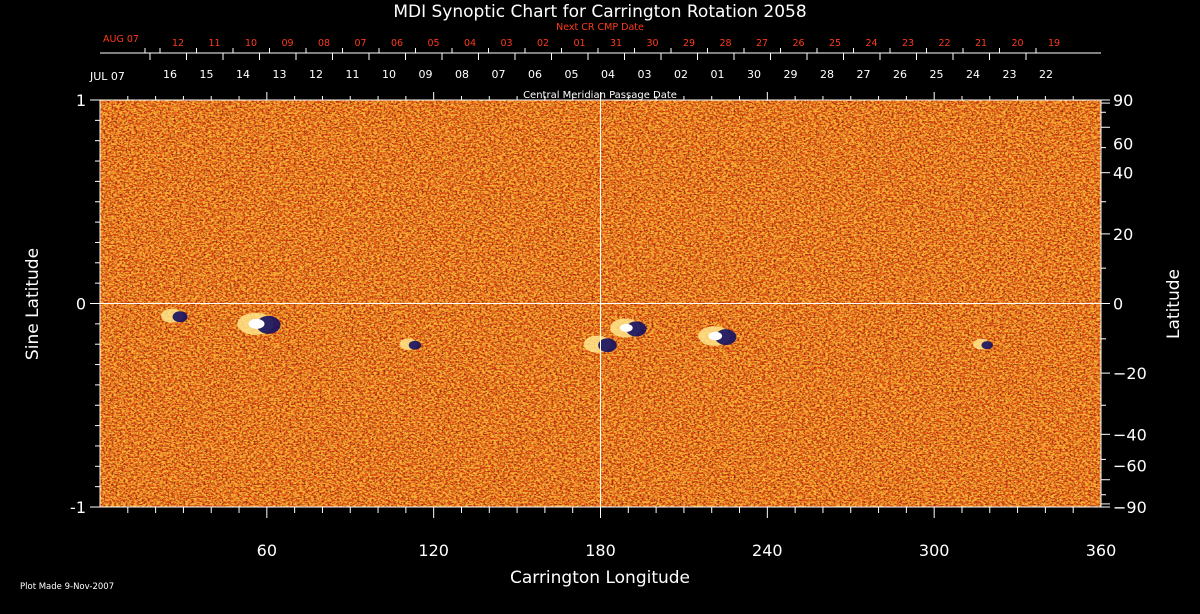  What do you see at coordinates (827, 74) in the screenshot?
I see `lower-date-label: 28` at bounding box center [827, 74].